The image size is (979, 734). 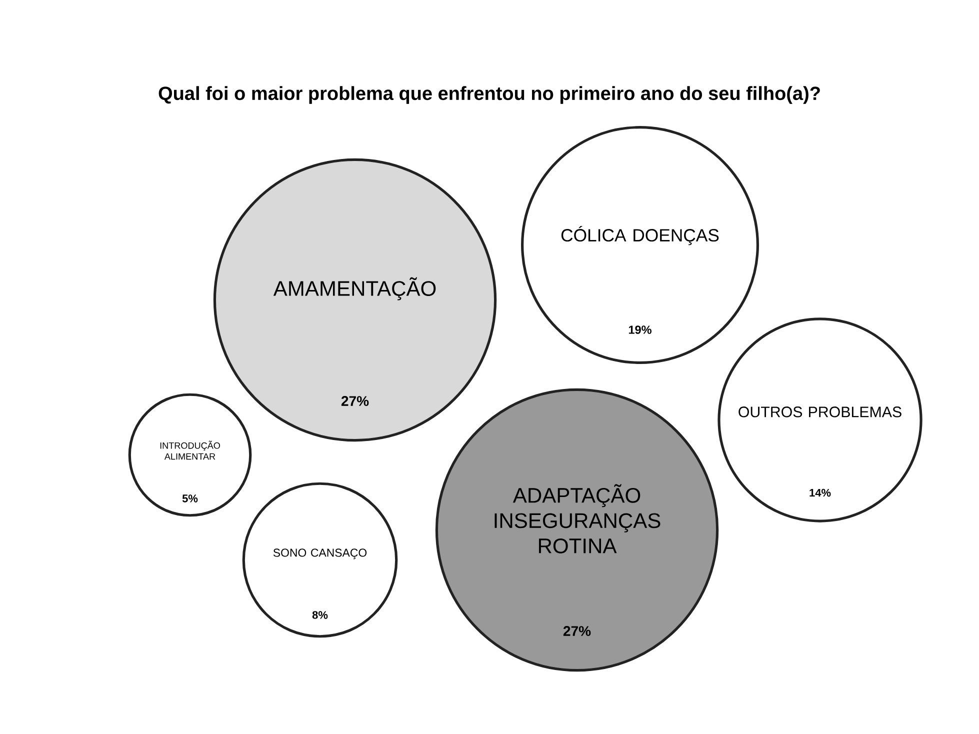 I want to click on data-label: 5%, so click(x=190, y=498).